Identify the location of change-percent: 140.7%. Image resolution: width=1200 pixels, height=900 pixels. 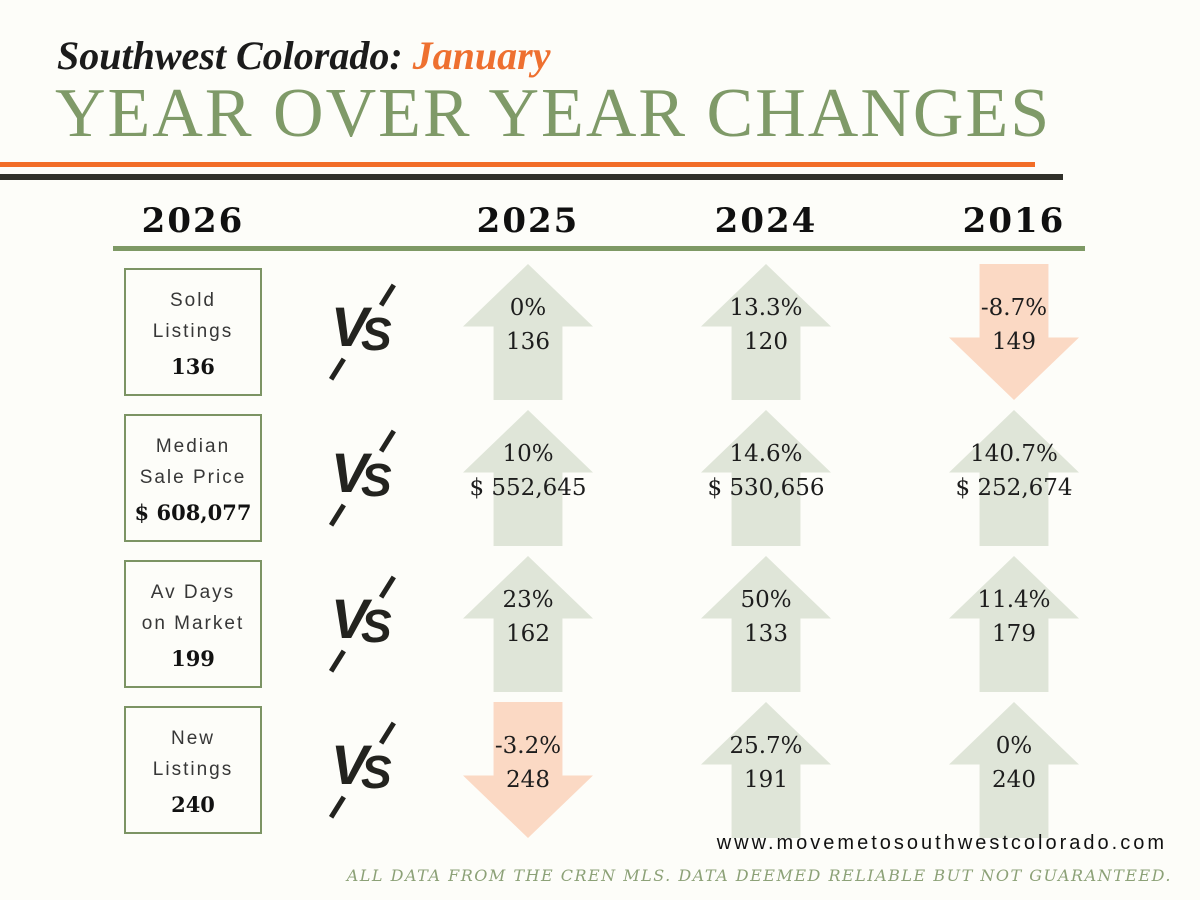
(1014, 454).